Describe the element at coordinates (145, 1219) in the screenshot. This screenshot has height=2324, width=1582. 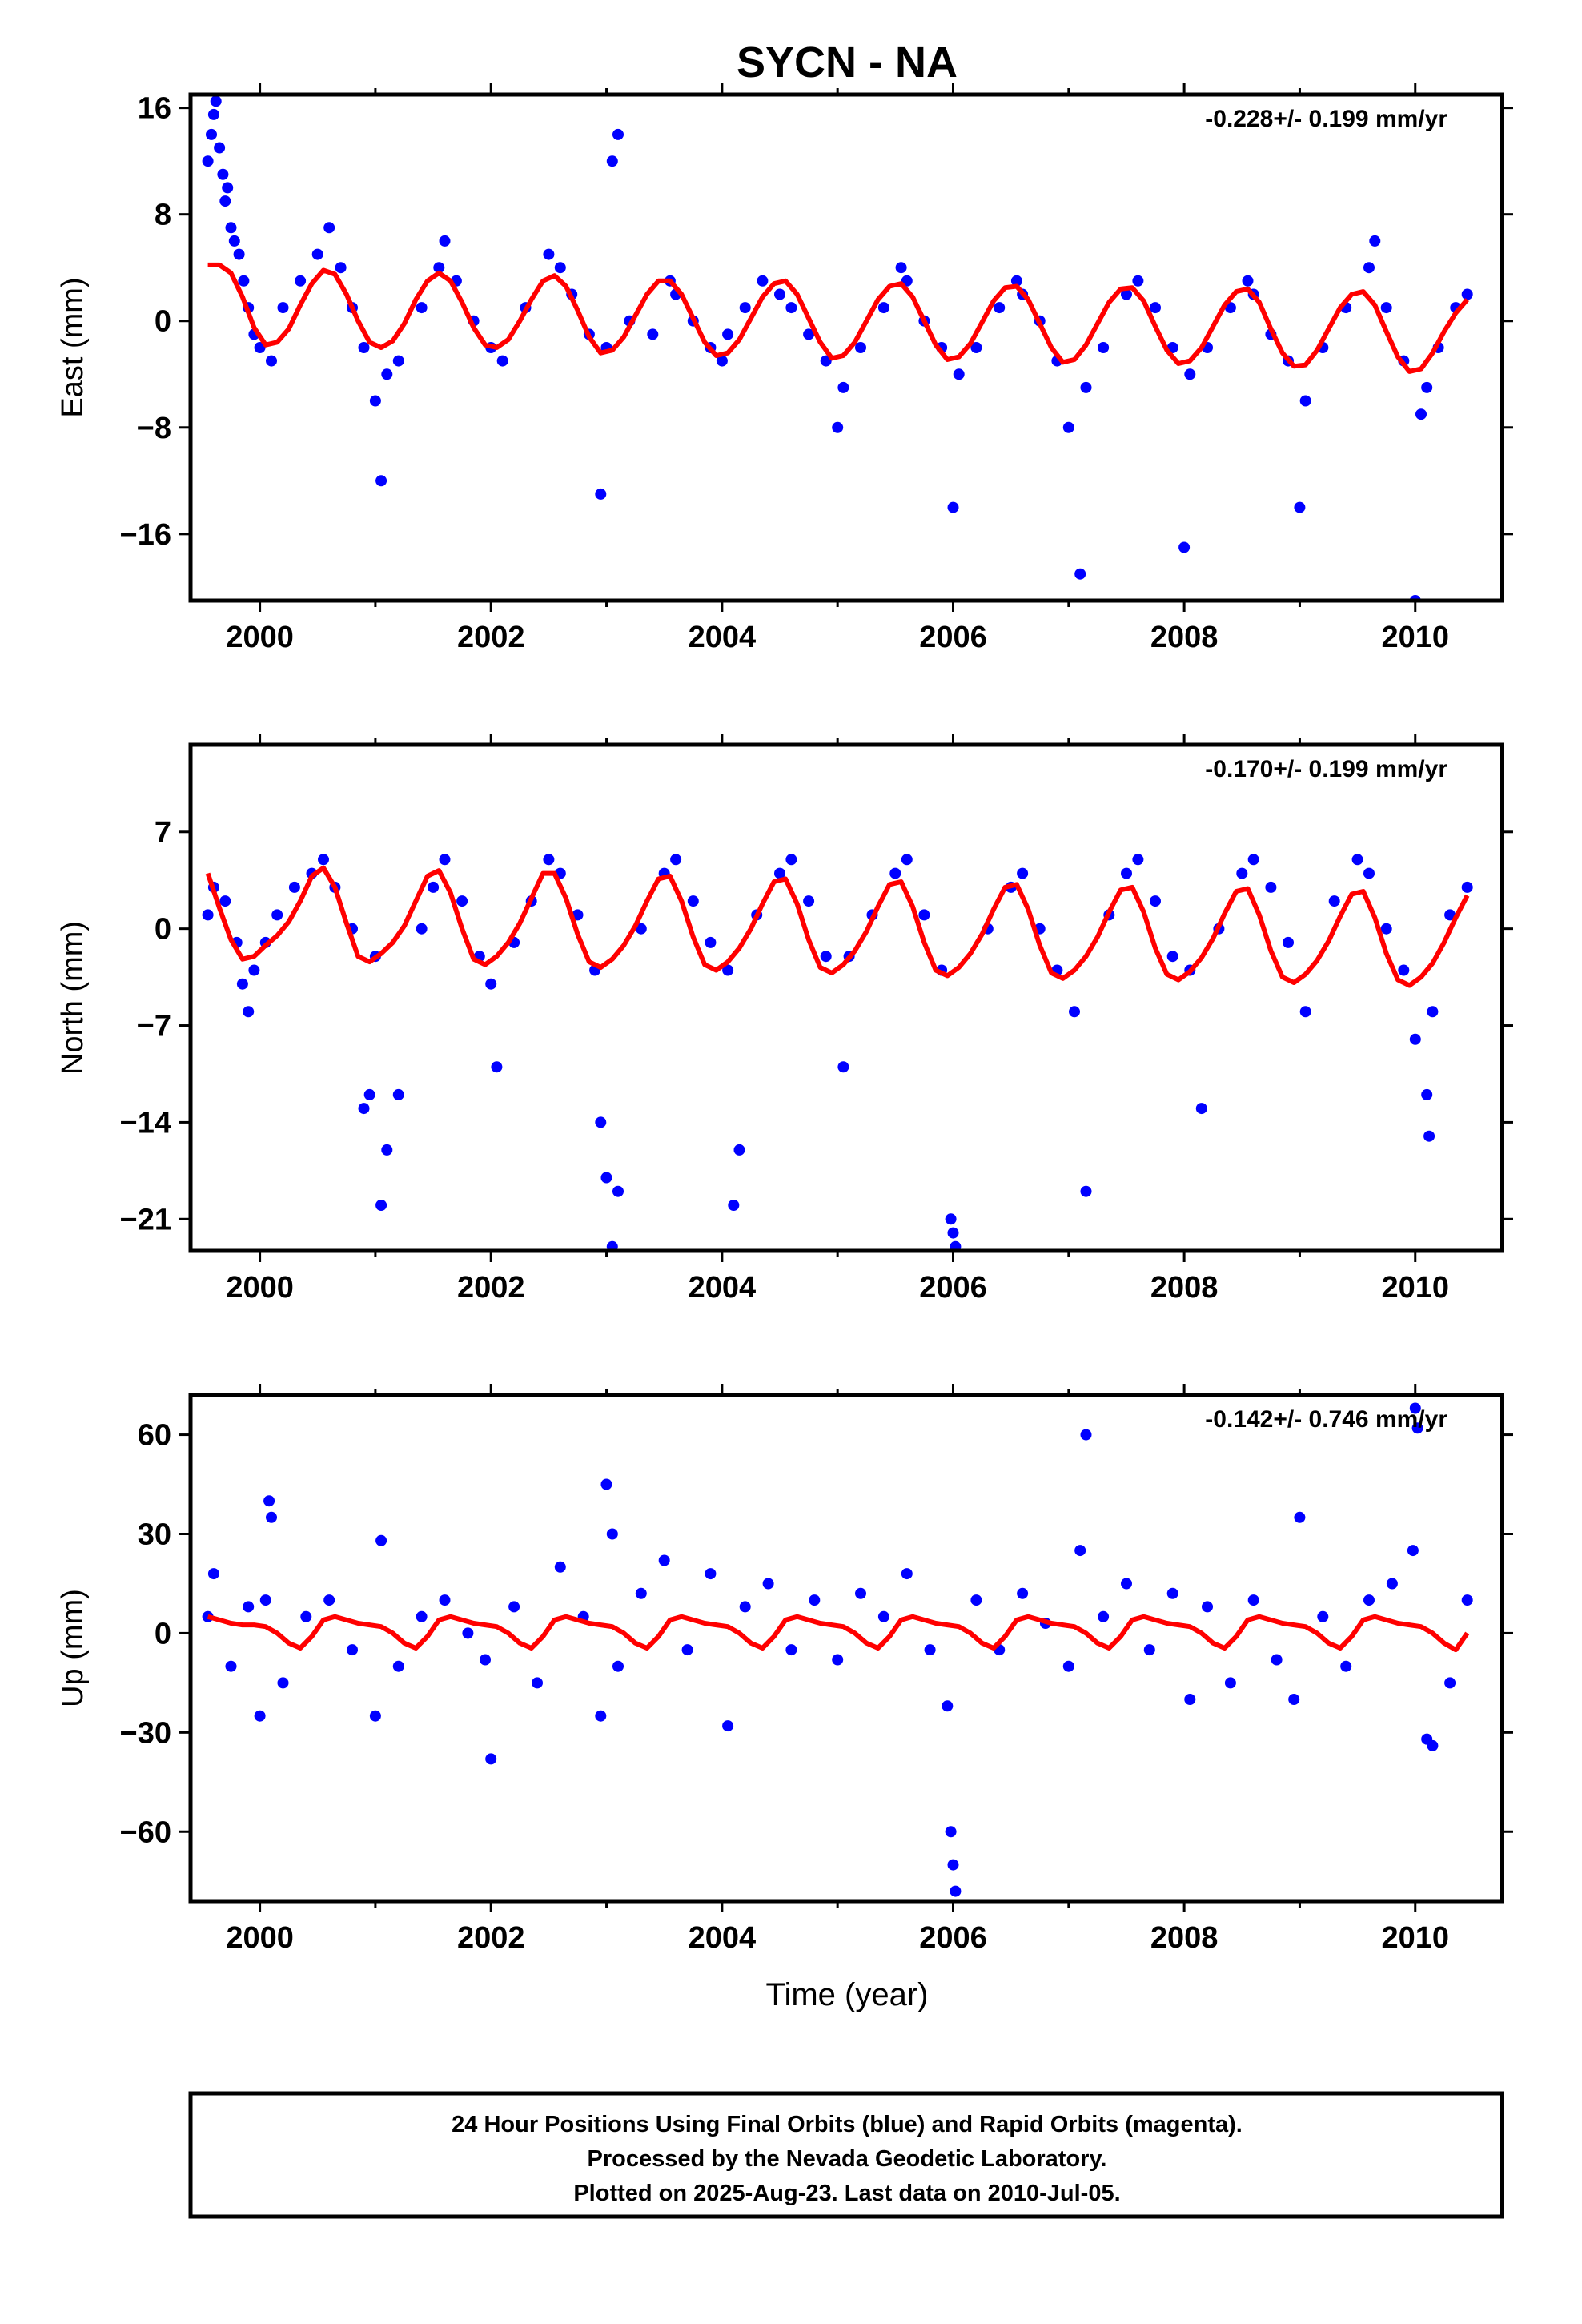
I see `y-tick-label: −21` at that location.